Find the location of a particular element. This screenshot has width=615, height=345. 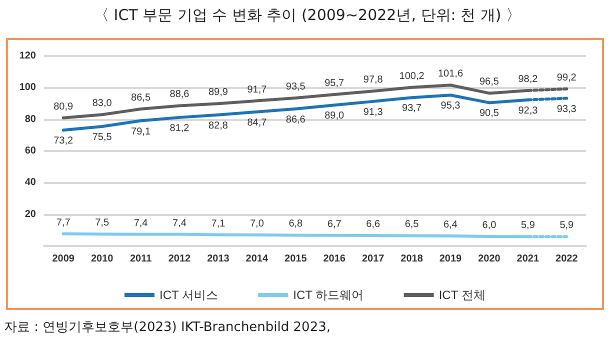

legend-label: ICT 전체 is located at coordinates (462, 295).